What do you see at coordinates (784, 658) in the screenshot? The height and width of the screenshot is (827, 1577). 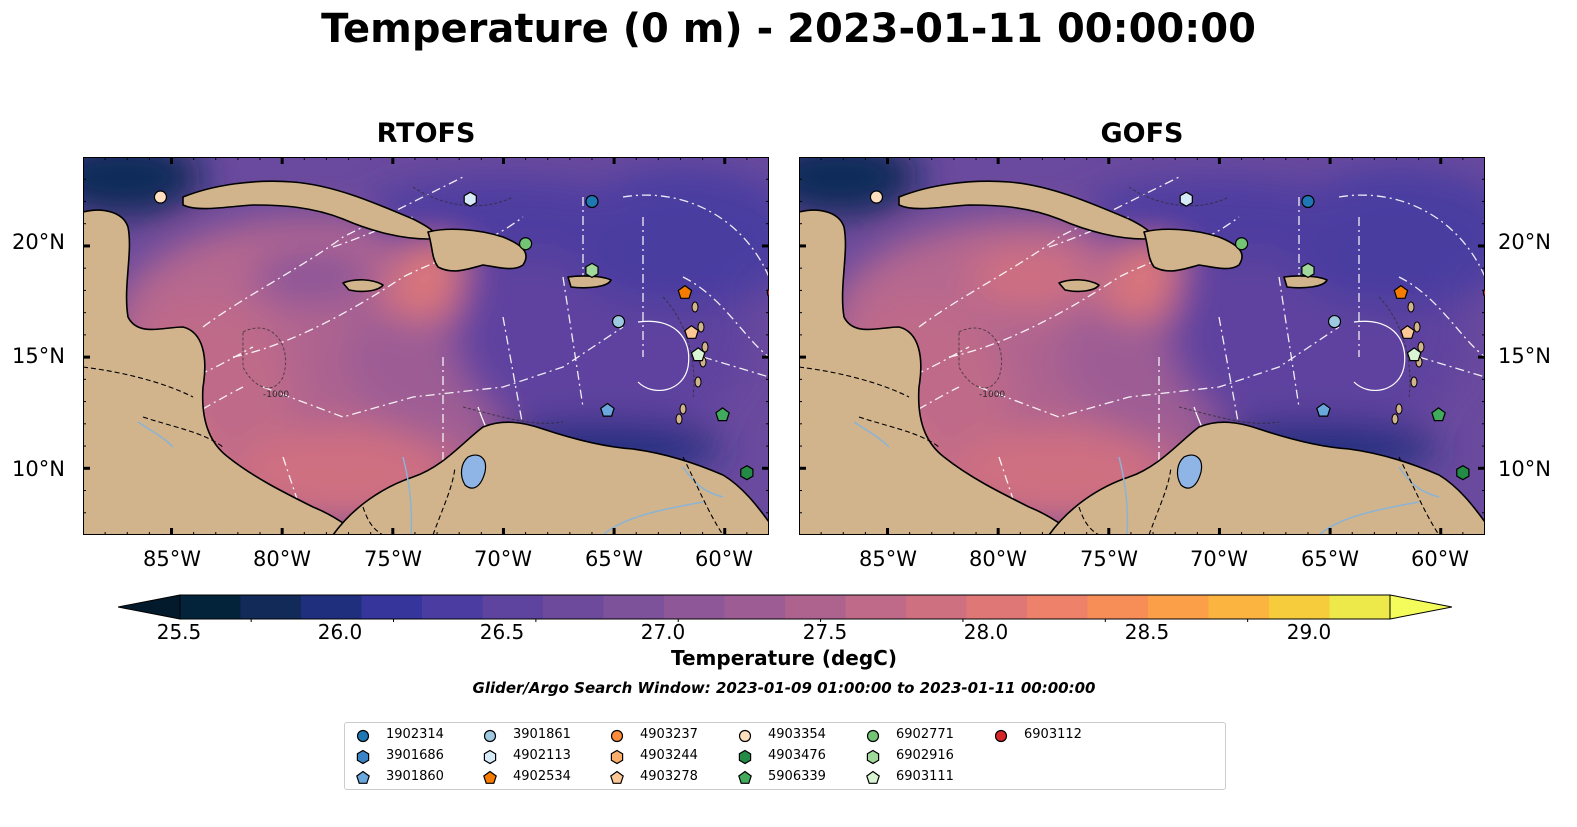 I see `colorbar-label: Temperature (degC)` at bounding box center [784, 658].